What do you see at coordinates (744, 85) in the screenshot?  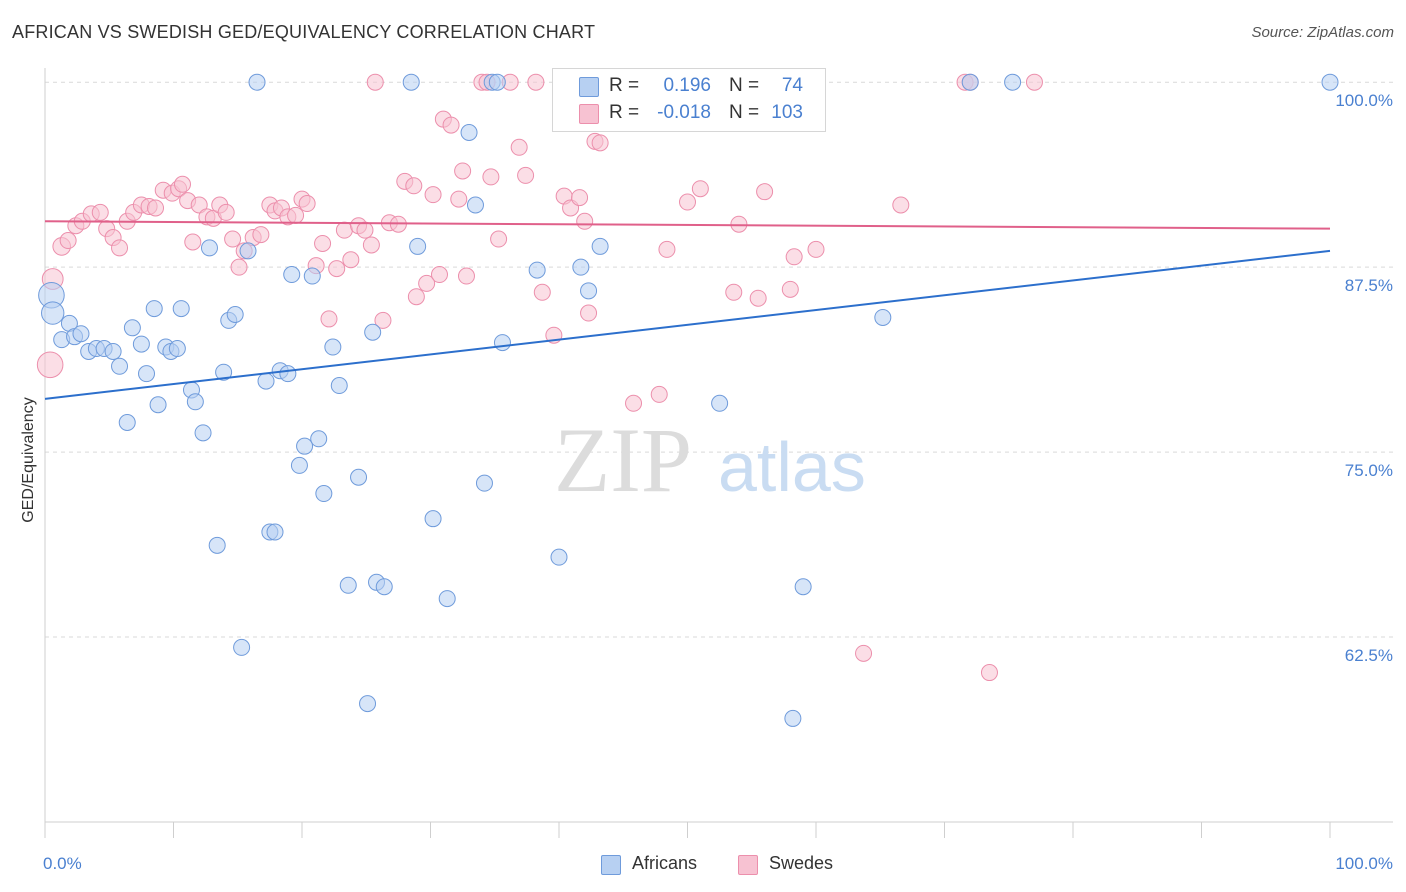 I see `legend-africans-n-label: N =` at bounding box center [744, 85].